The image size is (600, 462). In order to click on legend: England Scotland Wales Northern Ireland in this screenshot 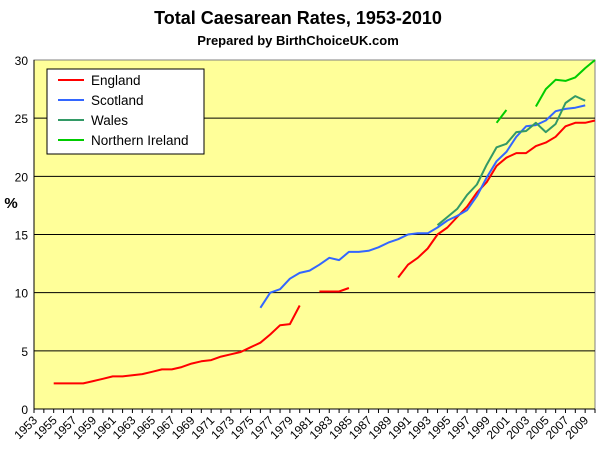, I will do `click(125, 111)`.